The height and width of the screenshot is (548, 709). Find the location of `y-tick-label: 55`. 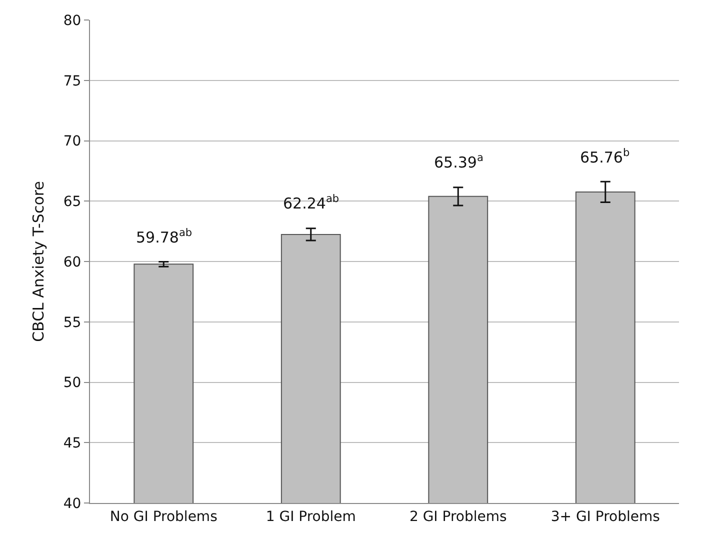

y-tick-label: 55 is located at coordinates (72, 322).